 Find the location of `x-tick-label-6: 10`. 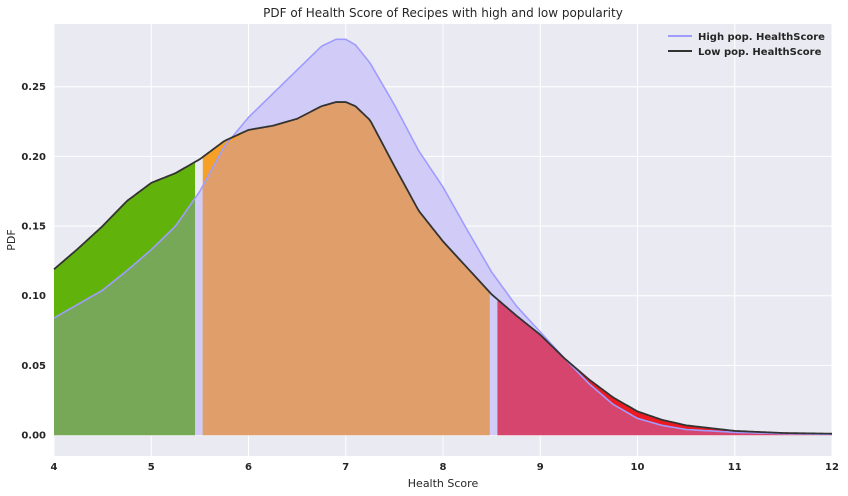

x-tick-label-6: 10 is located at coordinates (638, 467).